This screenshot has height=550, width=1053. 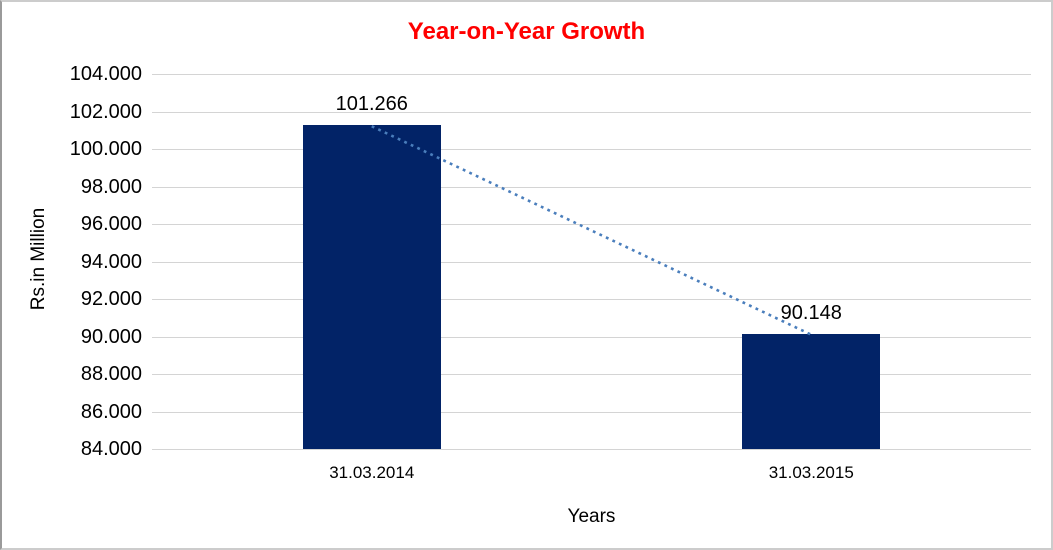 I want to click on y-tick-label: 100.000, so click(x=105, y=149).